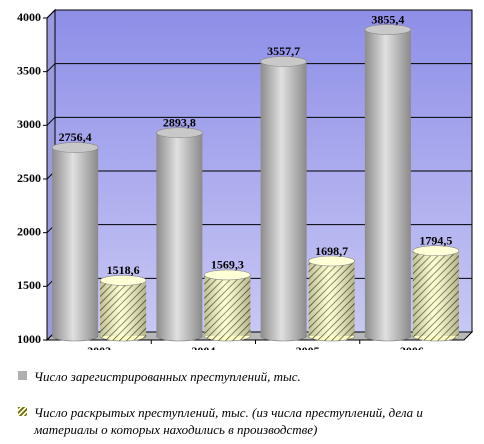 The image size is (484, 444). I want to click on y-tick-label: 1000, so click(29, 339).